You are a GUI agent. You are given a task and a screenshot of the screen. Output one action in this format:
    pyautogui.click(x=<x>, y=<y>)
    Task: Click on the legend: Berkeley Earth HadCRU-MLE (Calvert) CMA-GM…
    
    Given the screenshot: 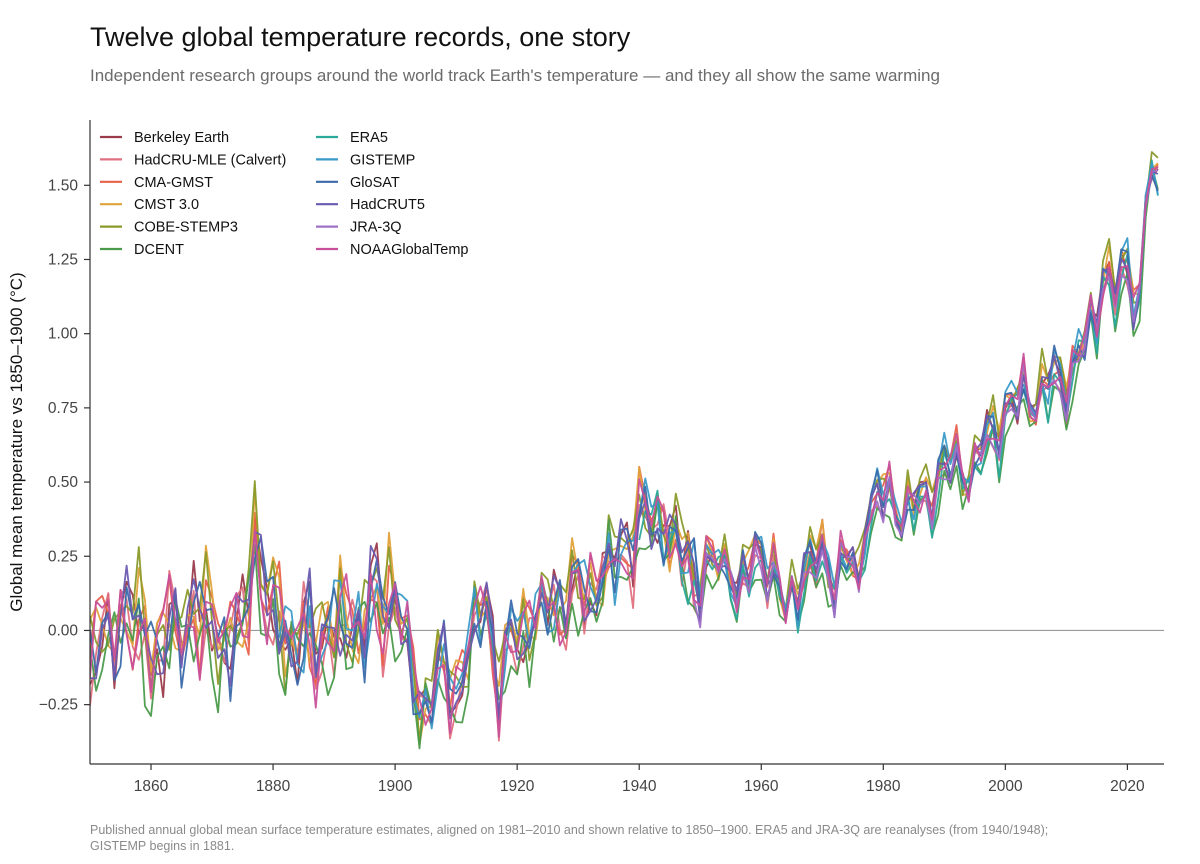 What is the action you would take?
    pyautogui.click(x=284, y=194)
    